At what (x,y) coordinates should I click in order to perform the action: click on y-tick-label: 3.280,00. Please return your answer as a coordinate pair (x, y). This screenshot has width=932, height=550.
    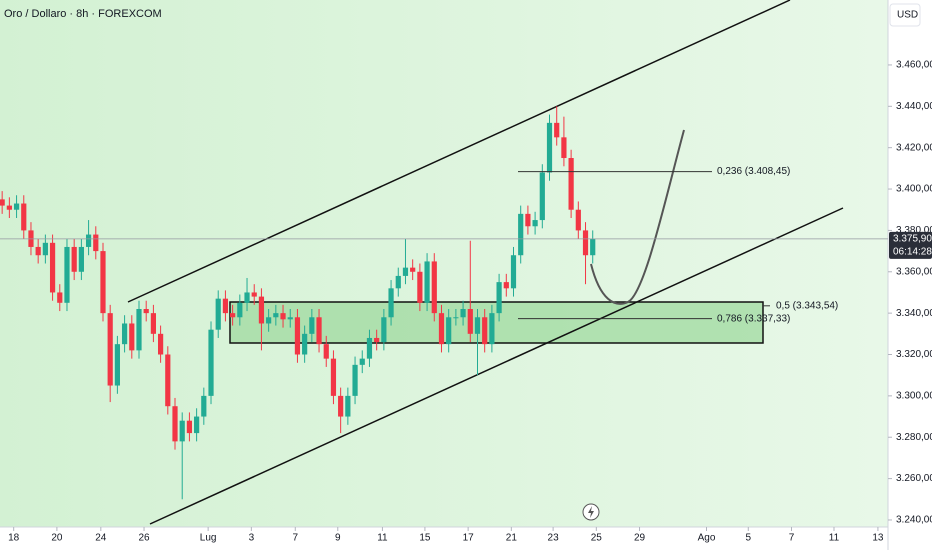
    Looking at the image, I should click on (914, 437).